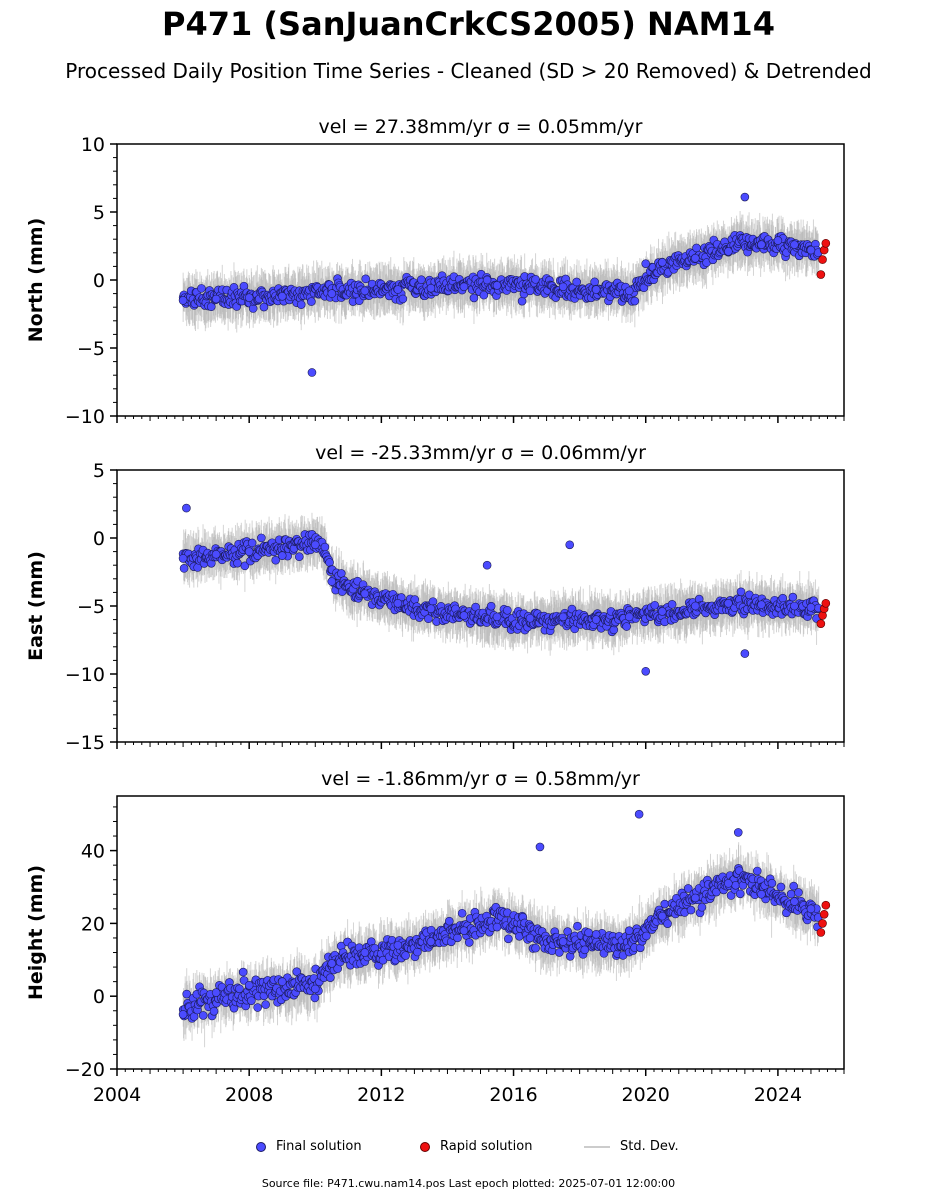 The height and width of the screenshot is (1200, 937). I want to click on final-solution-series, so click(497, 589).